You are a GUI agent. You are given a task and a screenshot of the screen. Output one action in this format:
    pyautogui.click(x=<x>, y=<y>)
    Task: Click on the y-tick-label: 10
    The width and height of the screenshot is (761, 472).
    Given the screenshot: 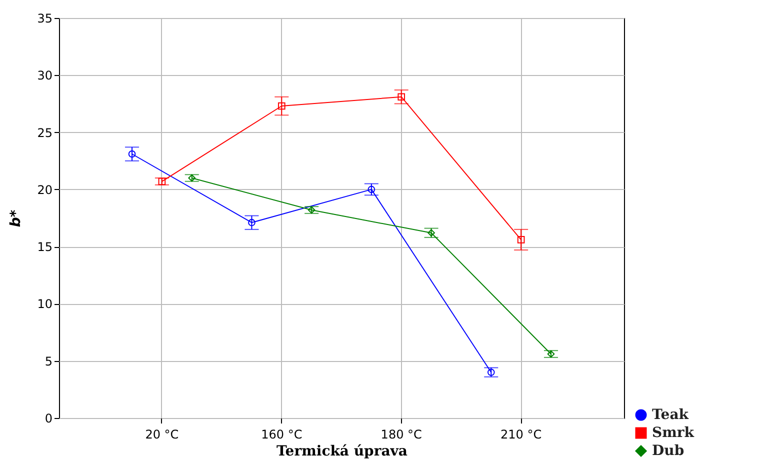 What is the action you would take?
    pyautogui.click(x=44, y=304)
    